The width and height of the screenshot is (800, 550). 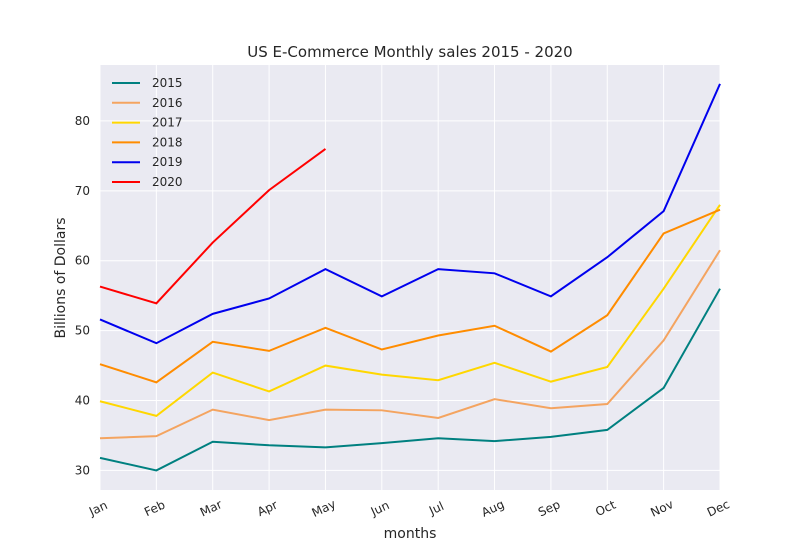 What do you see at coordinates (549, 508) in the screenshot?
I see `x-tick-label: Sep` at bounding box center [549, 508].